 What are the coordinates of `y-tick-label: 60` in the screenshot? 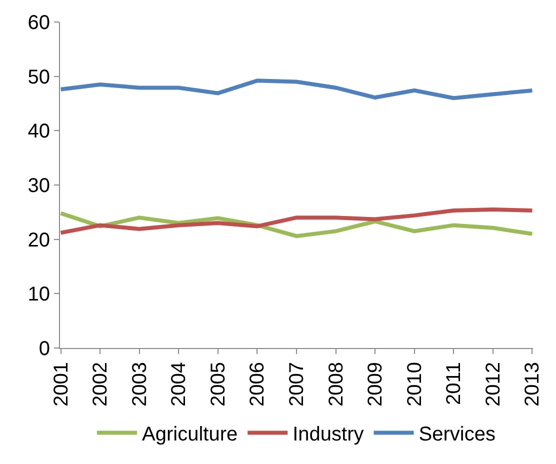 It's located at (39, 23).